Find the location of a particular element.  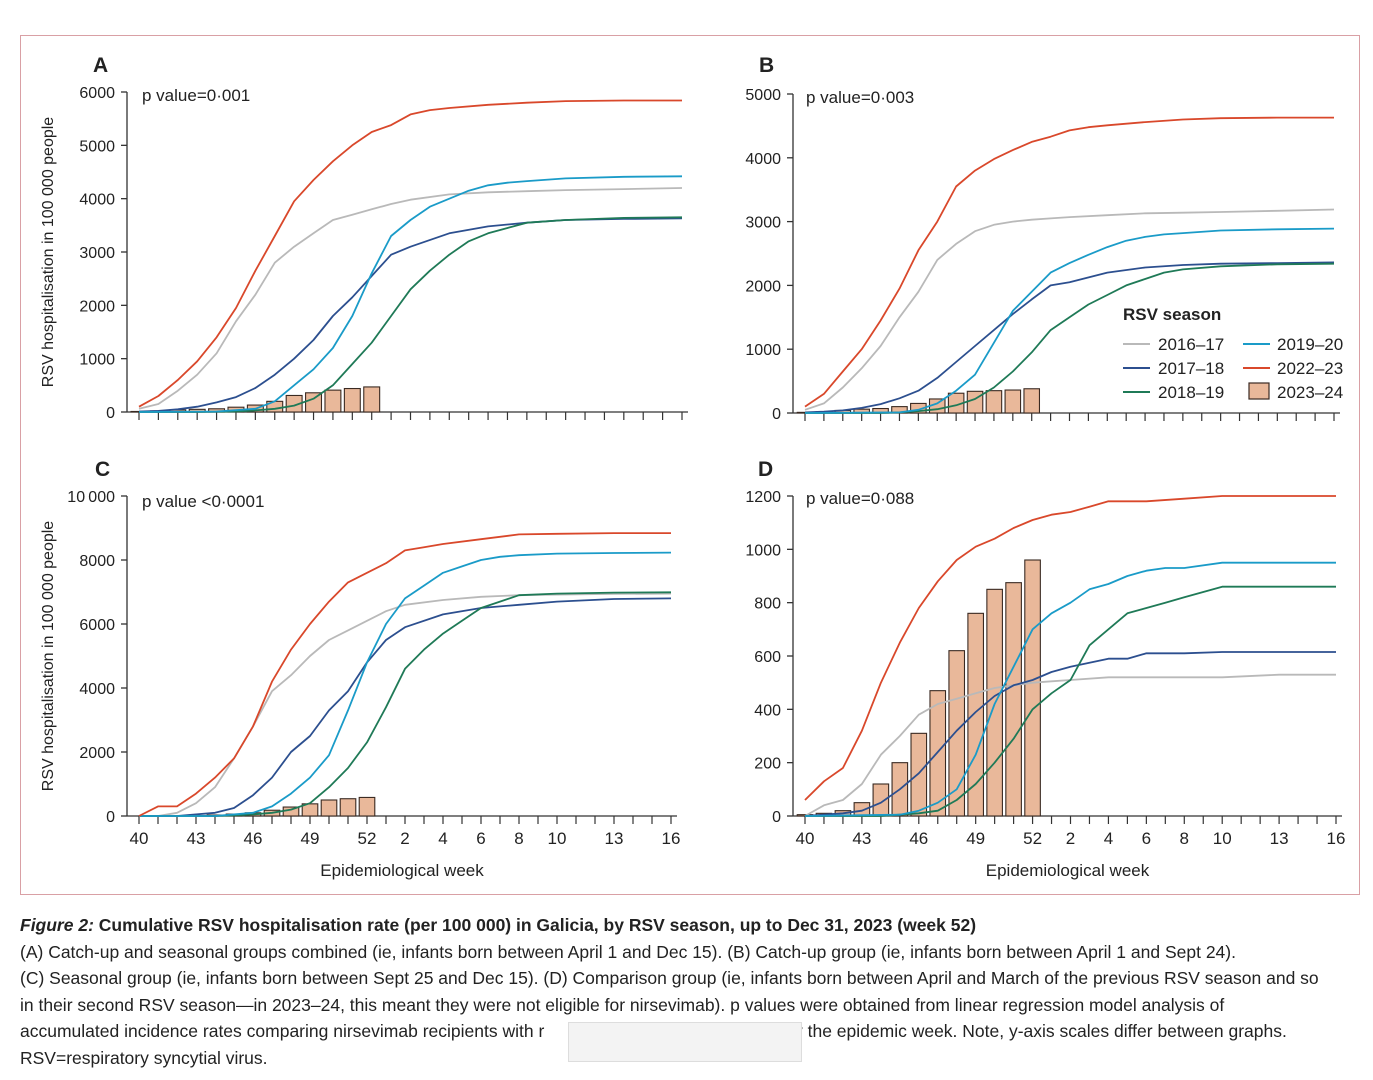

panel-b-ytick-label: 0 is located at coordinates (776, 414).